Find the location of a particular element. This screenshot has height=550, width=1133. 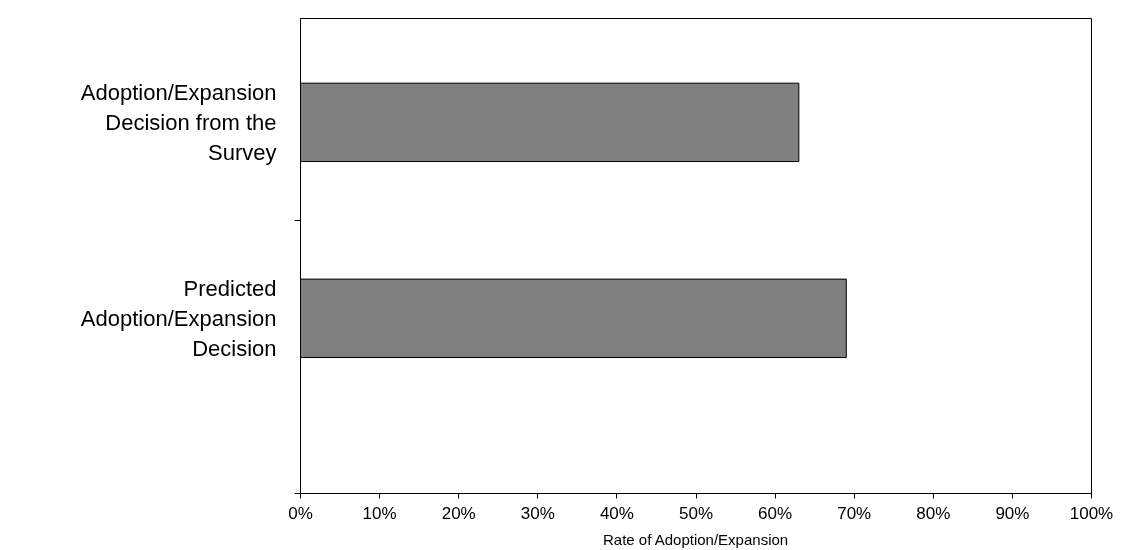

x-tick-label: 50% is located at coordinates (696, 513).